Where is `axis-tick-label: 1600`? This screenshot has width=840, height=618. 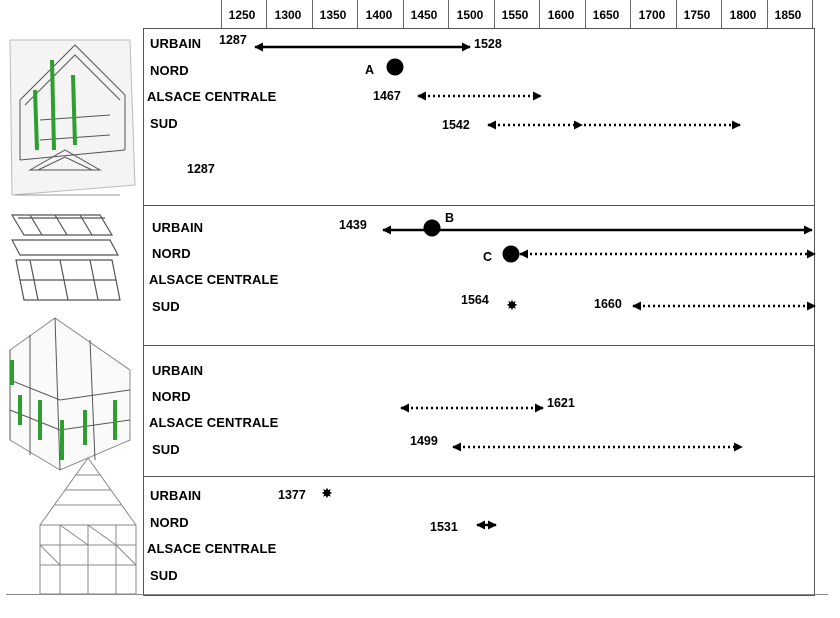
axis-tick-label: 1600 is located at coordinates (561, 15).